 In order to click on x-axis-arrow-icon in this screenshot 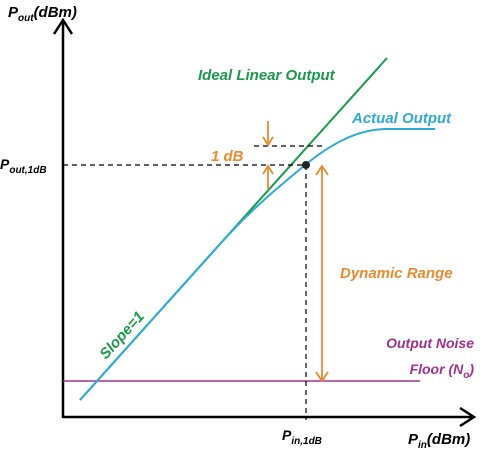, I will do `click(468, 417)`.